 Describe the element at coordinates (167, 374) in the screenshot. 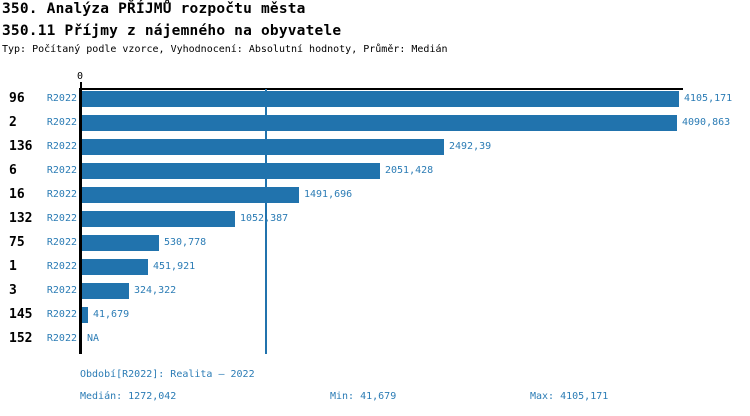

I see `footer-period-label: Období[R2022]: Realita – 2022` at that location.